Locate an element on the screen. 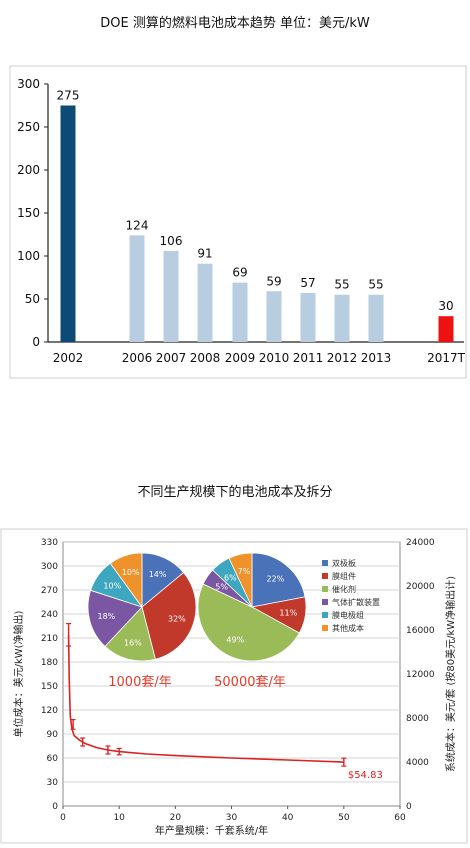 This screenshot has width=470, height=848. x-tick-label: 2009 is located at coordinates (240, 358).